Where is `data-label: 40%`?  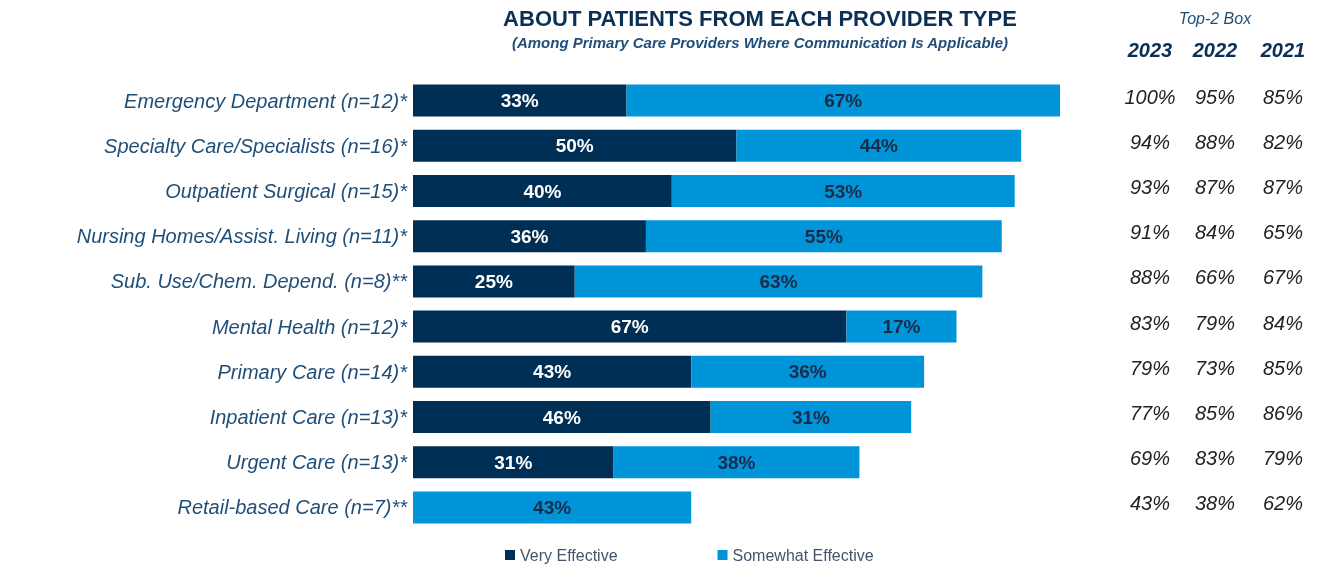 data-label: 40% is located at coordinates (542, 191).